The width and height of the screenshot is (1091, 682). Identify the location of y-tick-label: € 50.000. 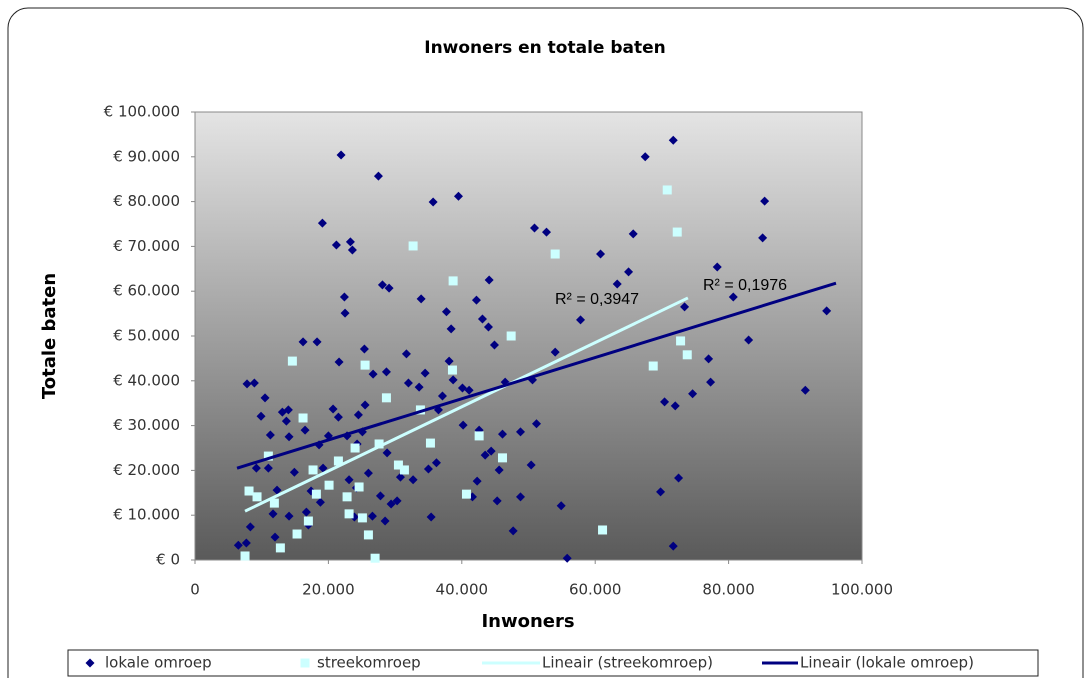
(146, 336).